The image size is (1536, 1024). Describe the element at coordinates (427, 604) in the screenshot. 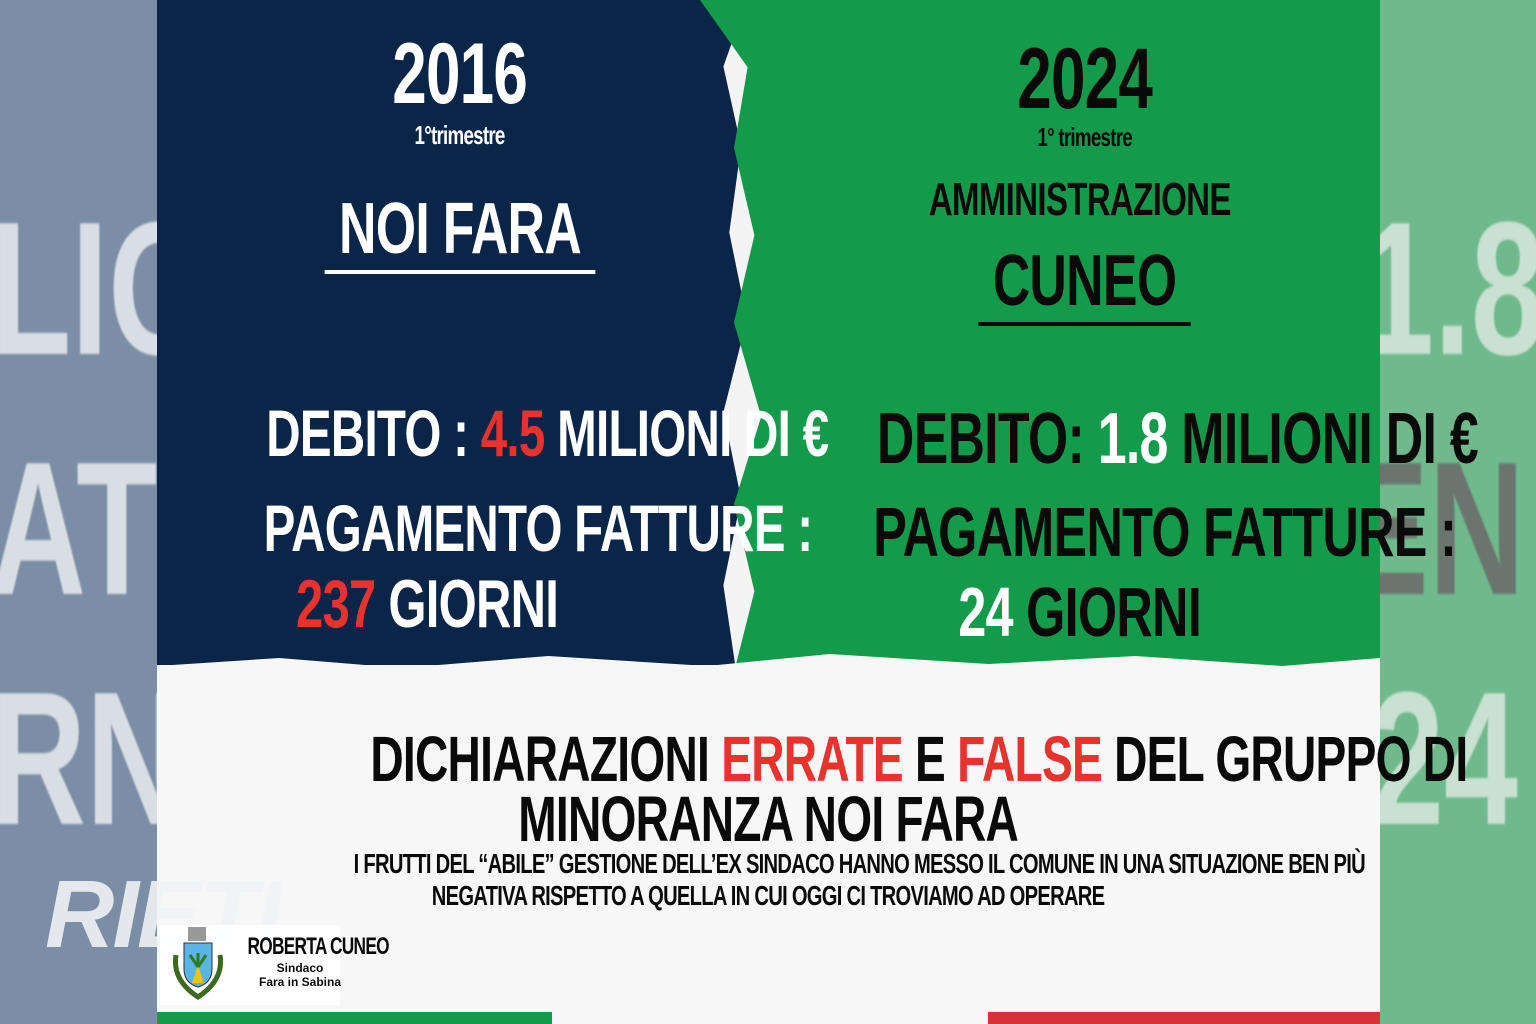

I see `left-payment: 237 GIORNI` at that location.